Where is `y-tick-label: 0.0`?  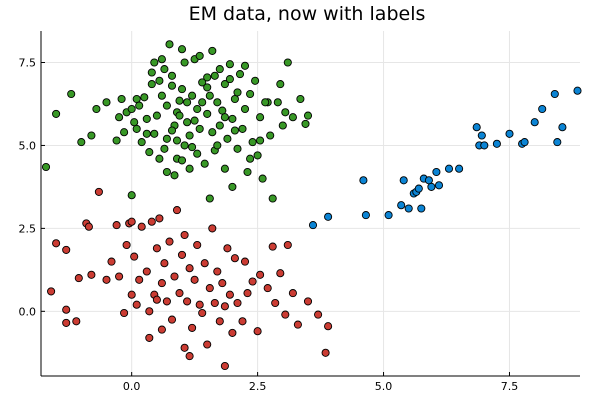
y-tick-label: 0.0 is located at coordinates (28, 311).